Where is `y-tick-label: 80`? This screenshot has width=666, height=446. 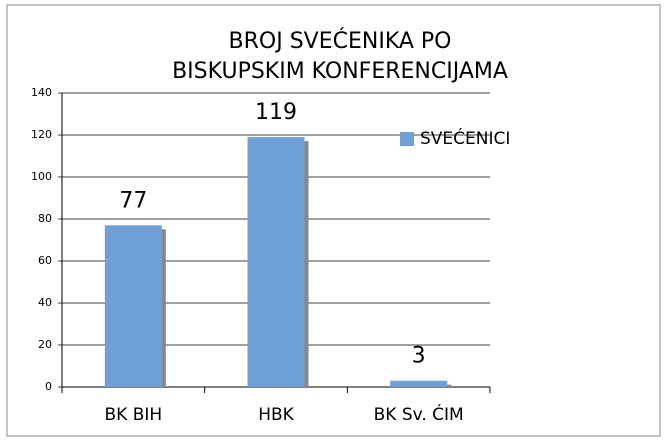
y-tick-label: 80 is located at coordinates (45, 218).